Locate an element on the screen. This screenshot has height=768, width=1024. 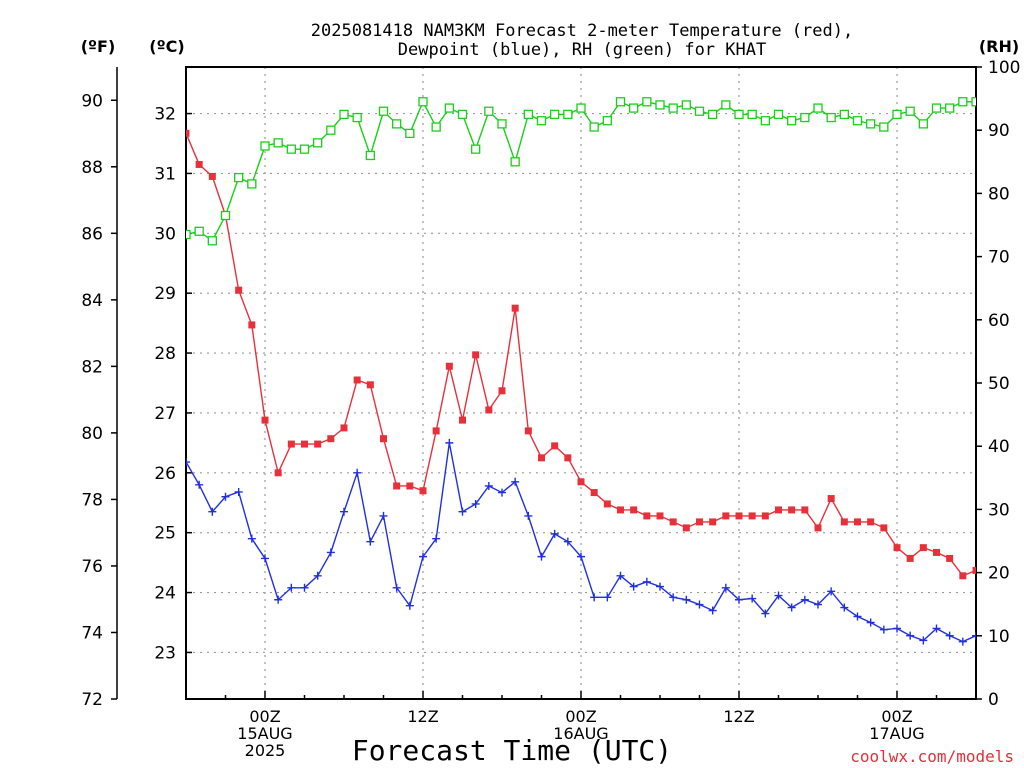
celsius-axis: 23 24 25 26 27 28 29 30 31 32 is located at coordinates (173, 384).